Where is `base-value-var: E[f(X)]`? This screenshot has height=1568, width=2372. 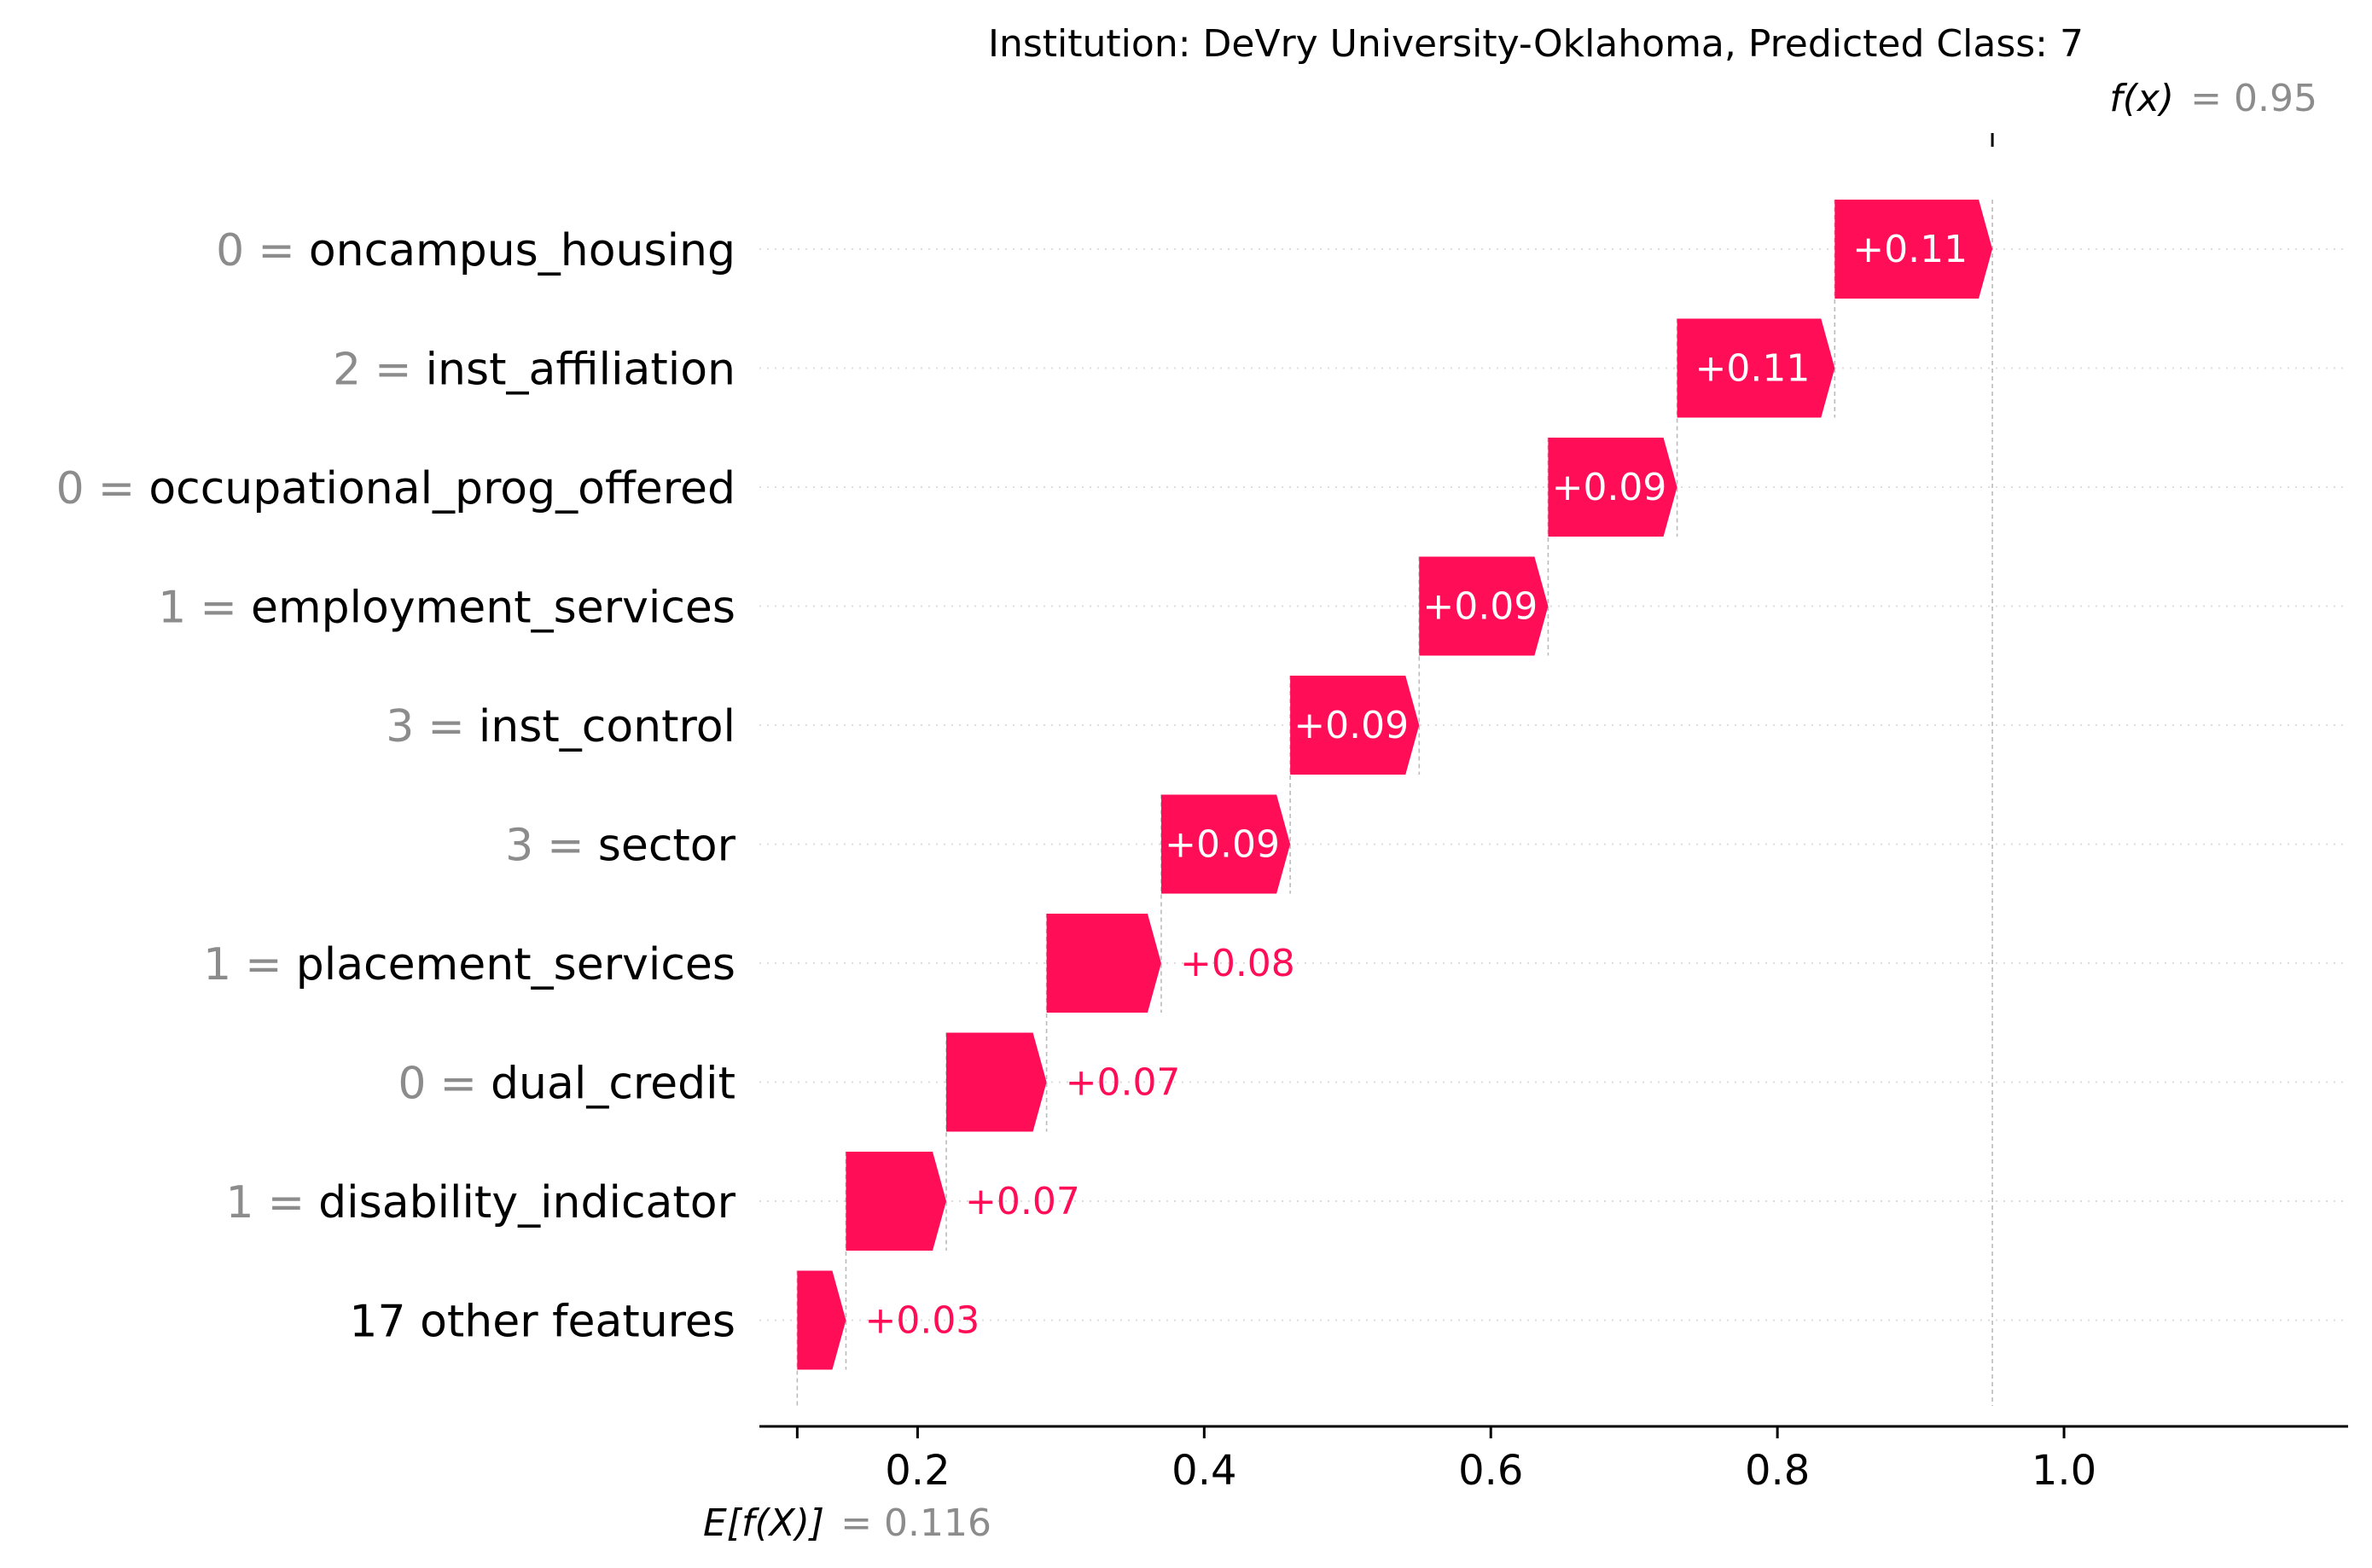
base-value-var: E[f(X)] is located at coordinates (763, 1523).